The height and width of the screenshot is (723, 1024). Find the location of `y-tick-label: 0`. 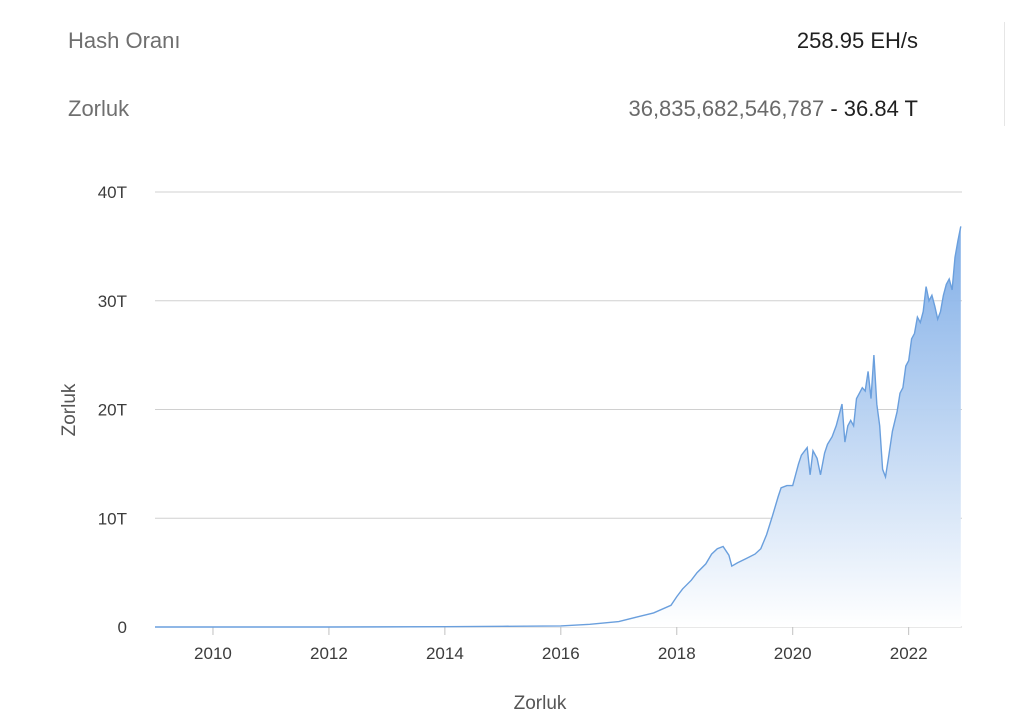

y-tick-label: 0 is located at coordinates (122, 627).